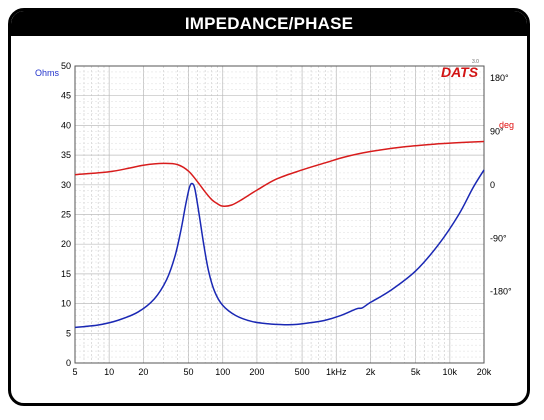 Image resolution: width=544 pixels, height=420 pixels. Describe the element at coordinates (47, 73) in the screenshot. I see `ohms-axis-label: Ohms` at that location.